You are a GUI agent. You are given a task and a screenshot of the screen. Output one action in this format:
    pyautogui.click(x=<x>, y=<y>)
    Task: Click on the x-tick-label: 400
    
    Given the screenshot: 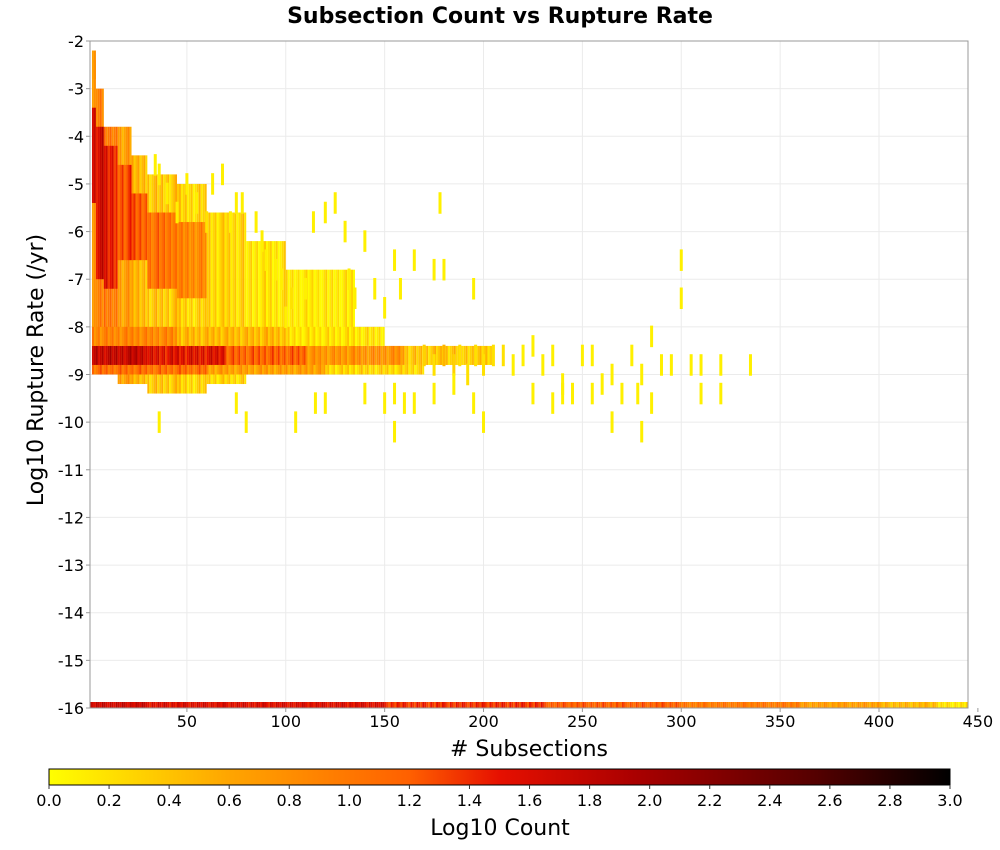 What is the action you would take?
    pyautogui.click(x=879, y=721)
    